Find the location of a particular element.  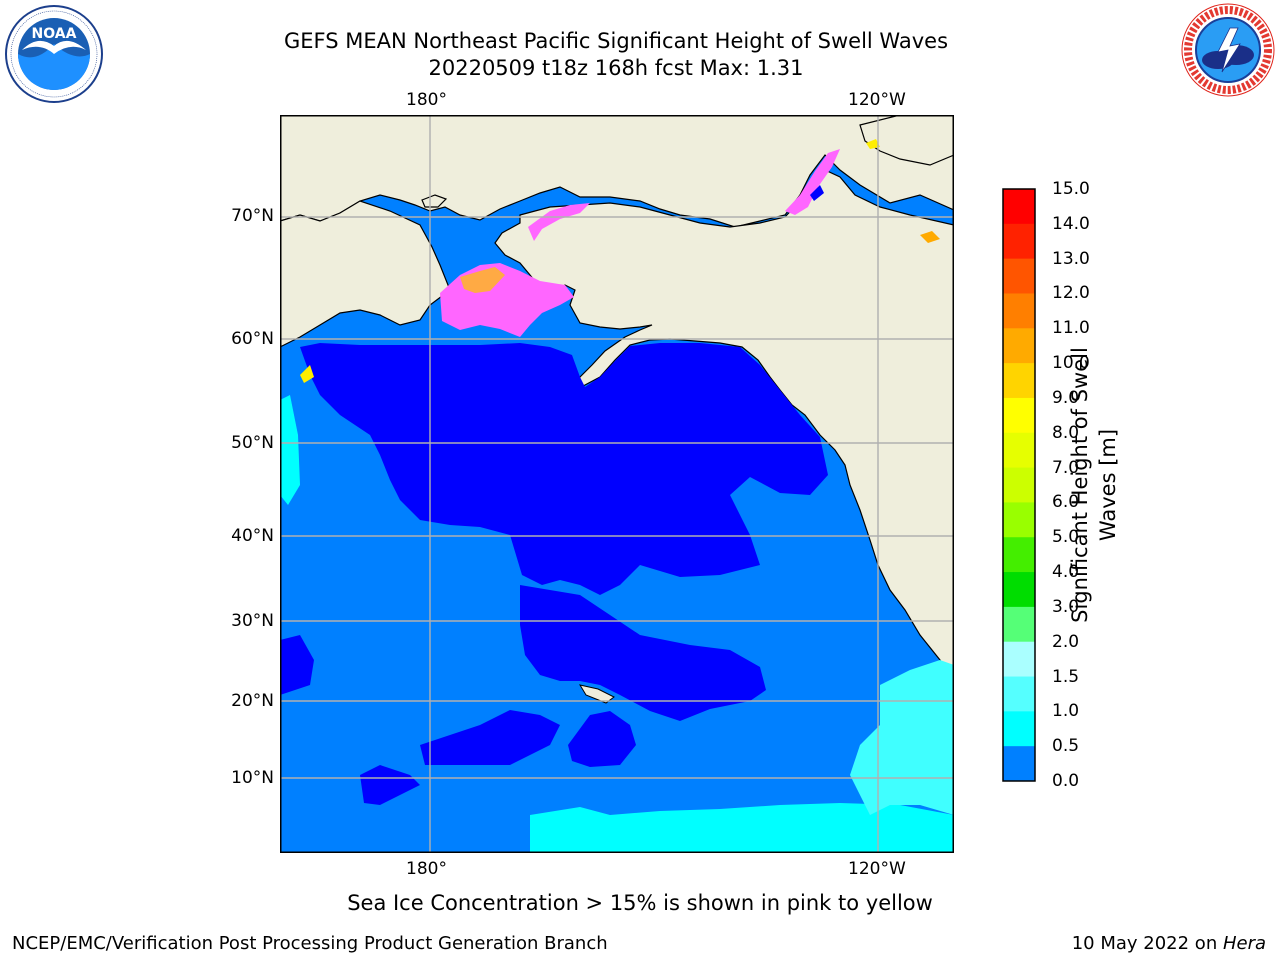

land-hawaii is located at coordinates (596, 694).